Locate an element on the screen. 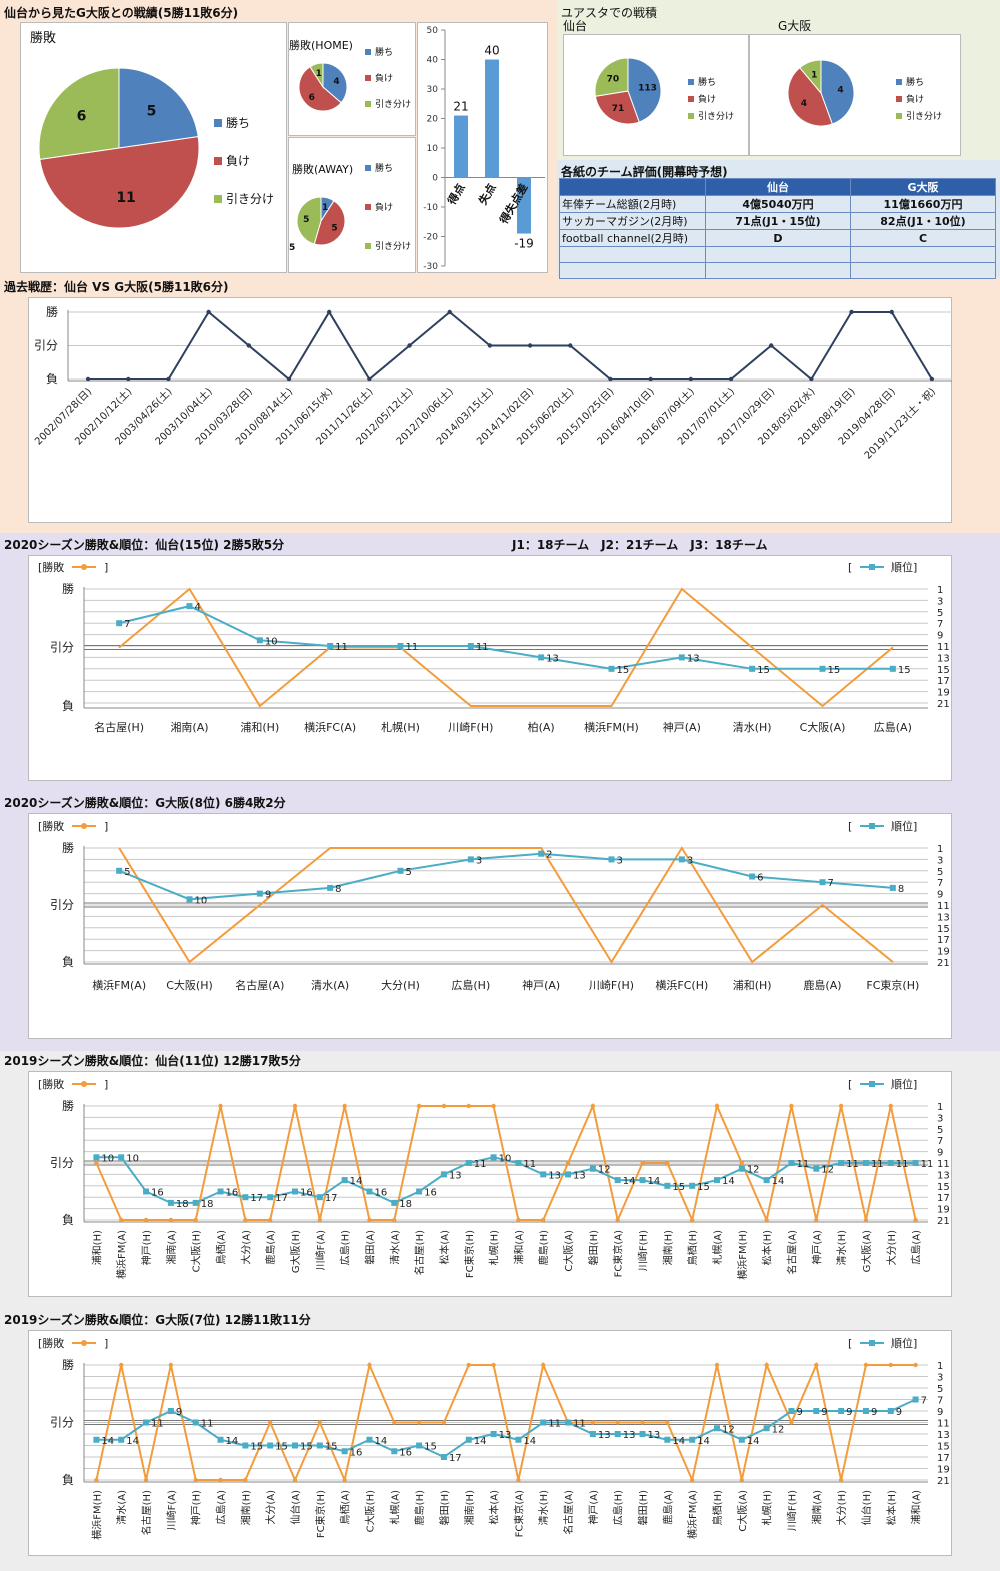 The image size is (1000, 1571). pie-data-label: 6 is located at coordinates (82, 116).